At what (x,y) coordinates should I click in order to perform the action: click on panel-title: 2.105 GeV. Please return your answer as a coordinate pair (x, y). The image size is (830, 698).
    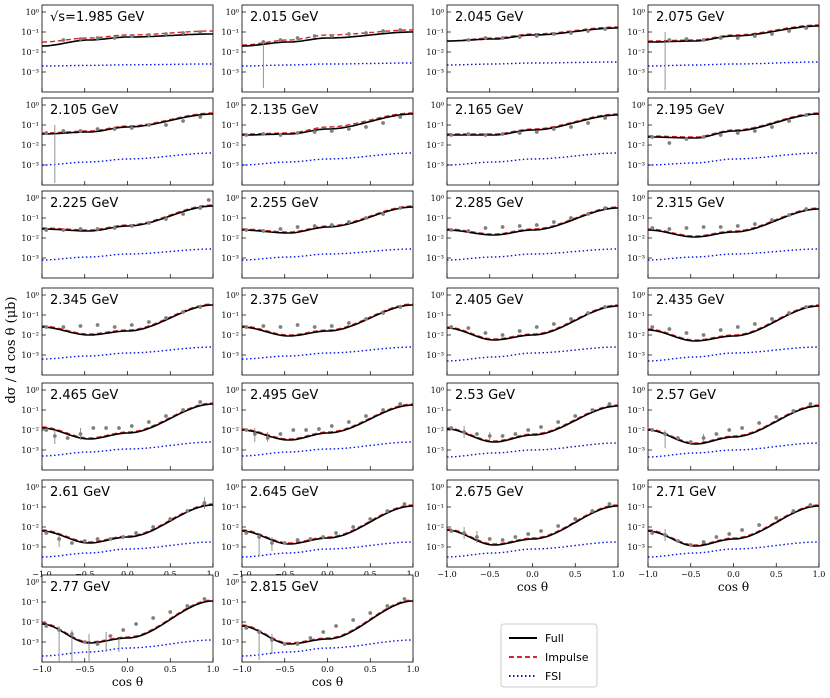
    Looking at the image, I should click on (84, 110).